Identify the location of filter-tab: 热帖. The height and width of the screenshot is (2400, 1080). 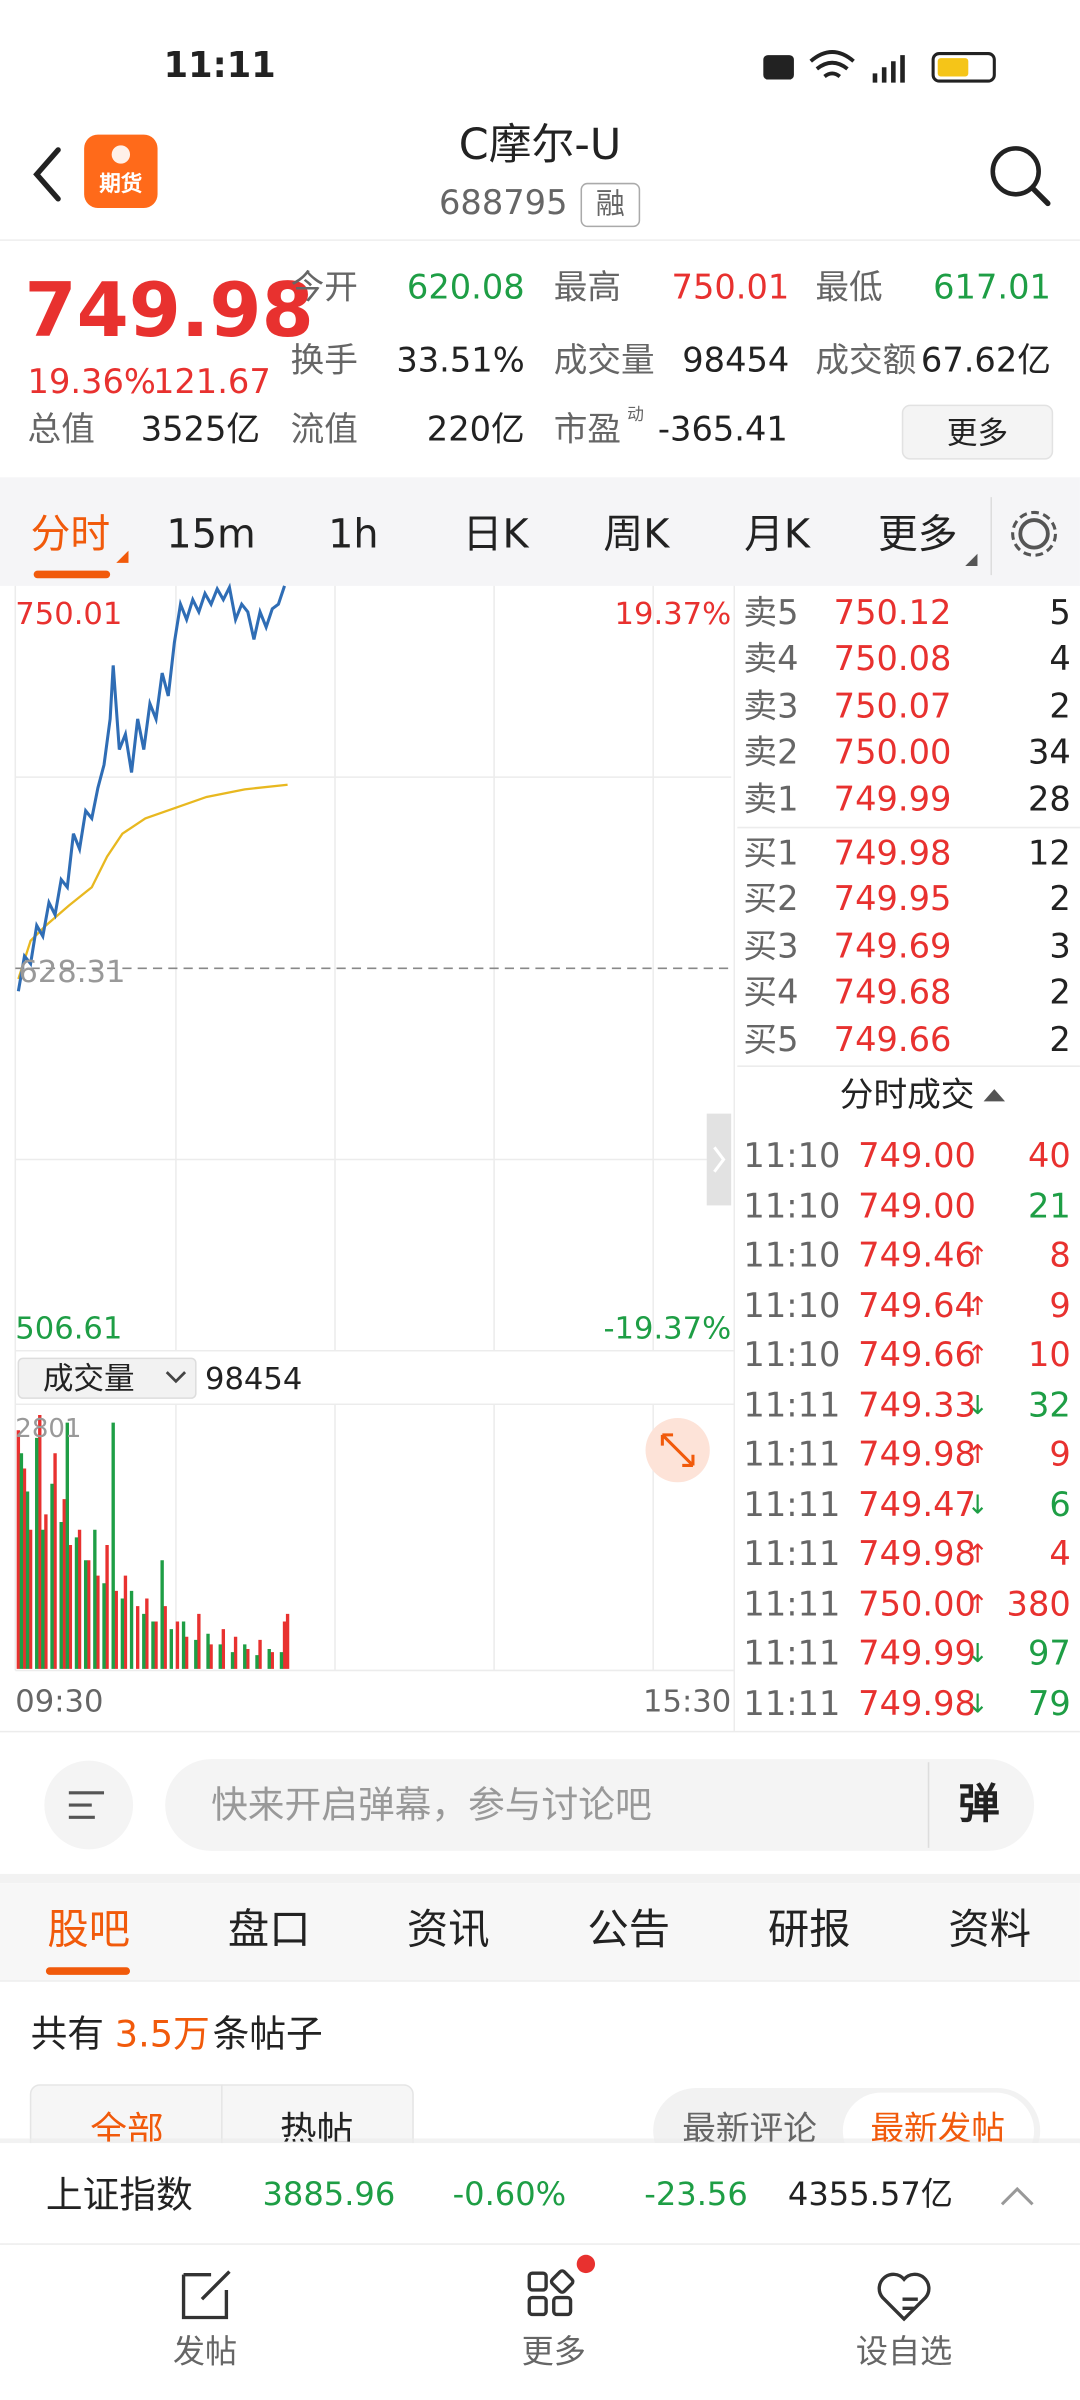
(316, 2125).